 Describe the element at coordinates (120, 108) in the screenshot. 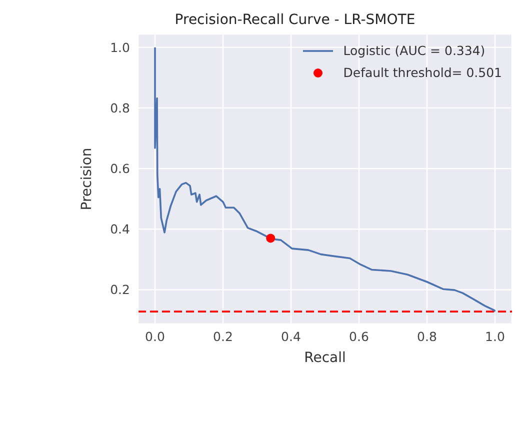

I see `y-tick-label: 0.8` at that location.